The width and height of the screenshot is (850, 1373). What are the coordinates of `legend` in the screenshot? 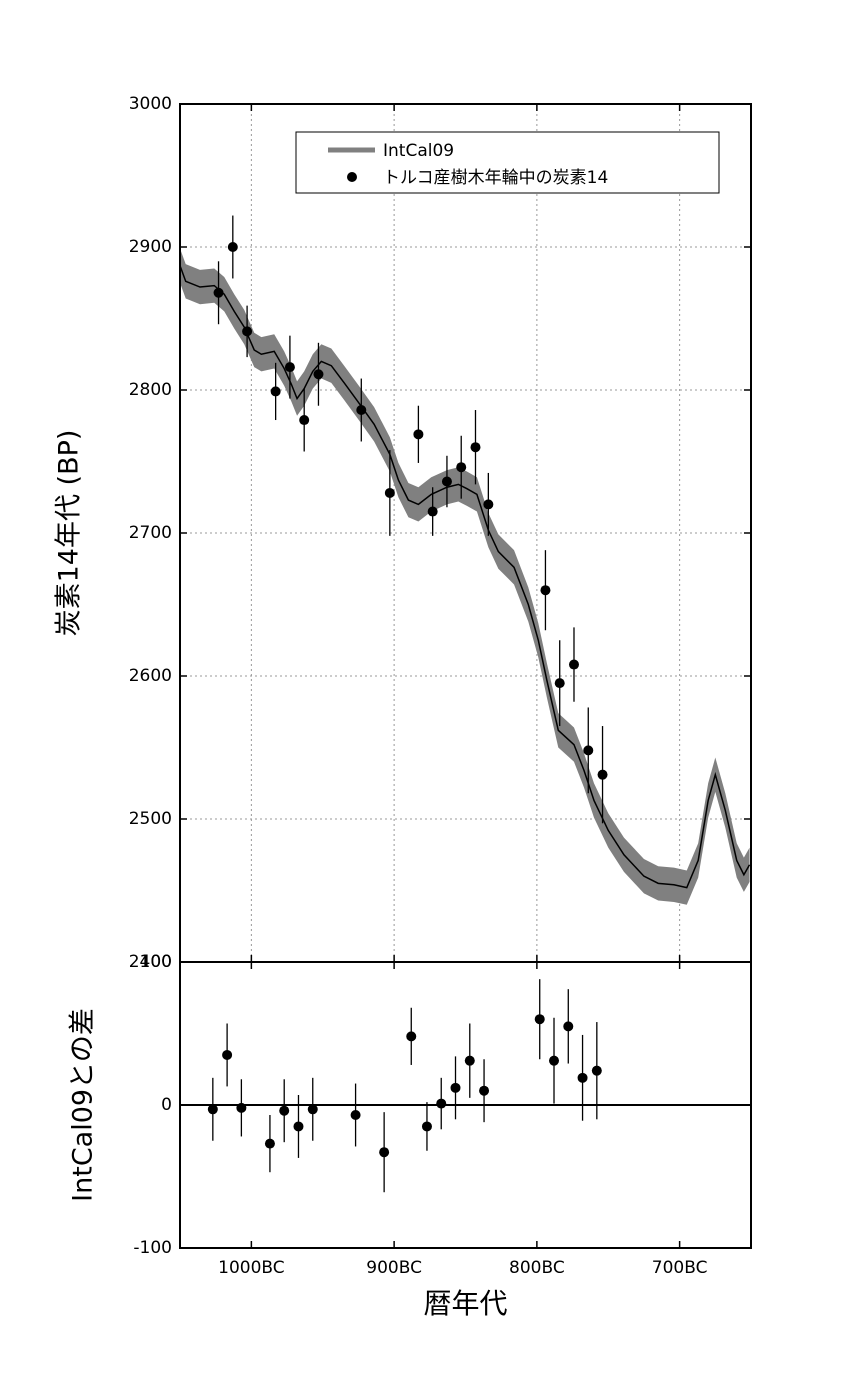 It's located at (507, 162).